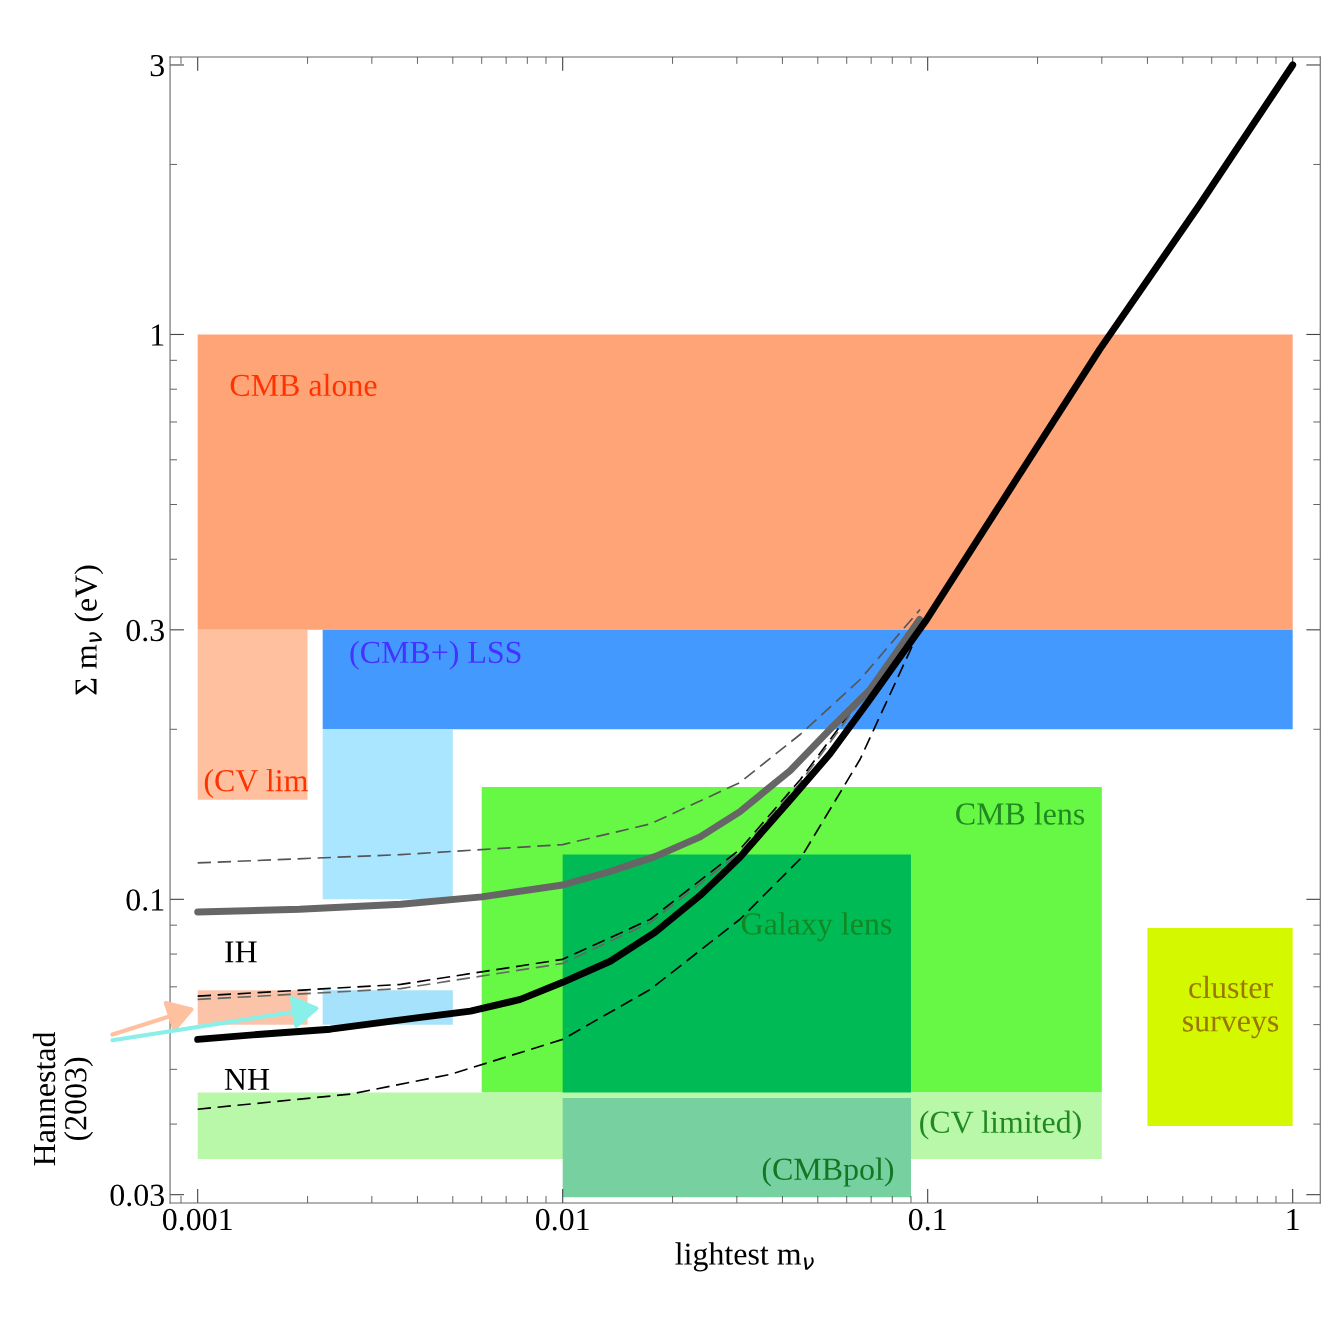 The height and width of the screenshot is (1324, 1339). What do you see at coordinates (145, 900) in the screenshot?
I see `y-tick-label: 0.1` at bounding box center [145, 900].